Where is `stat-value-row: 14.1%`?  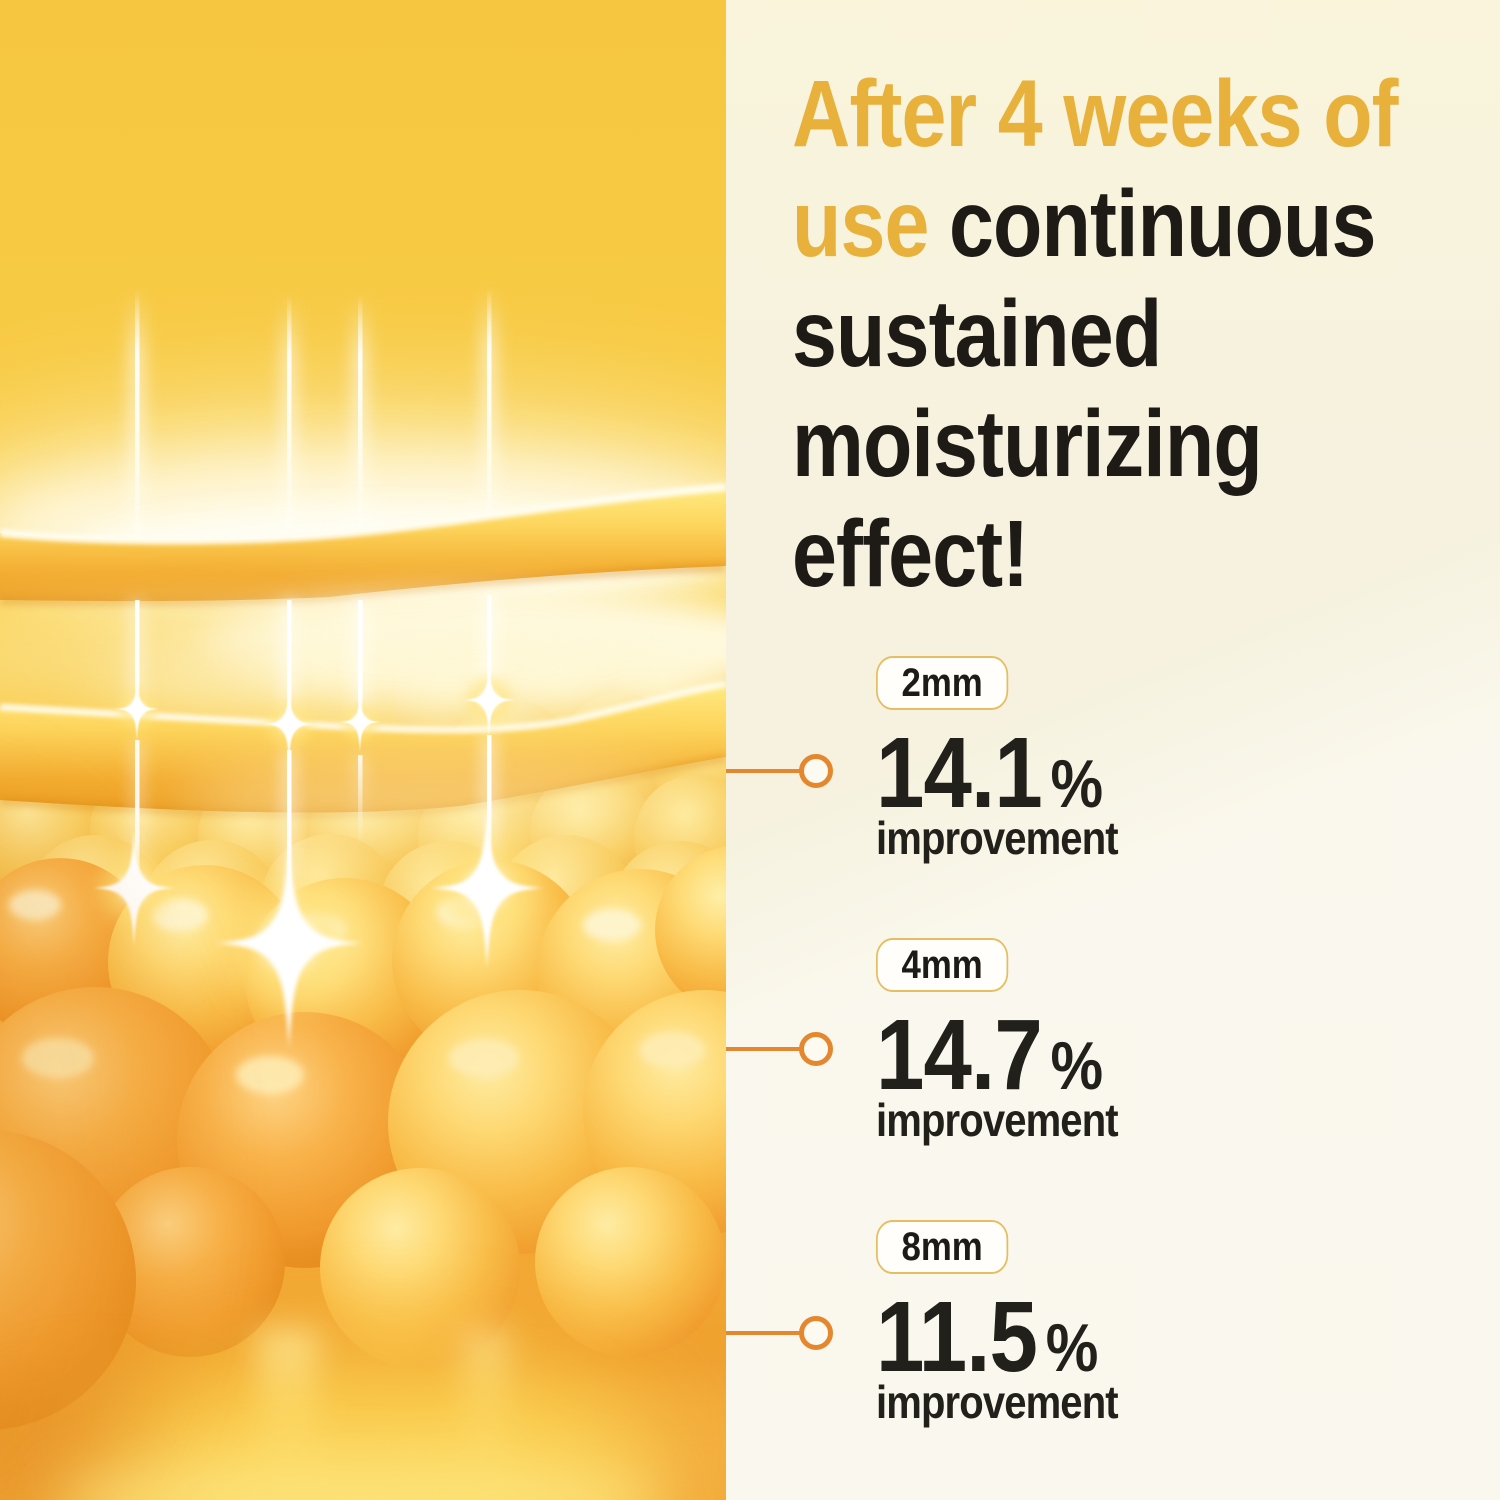
stat-value-row: 14.1% is located at coordinates (997, 773).